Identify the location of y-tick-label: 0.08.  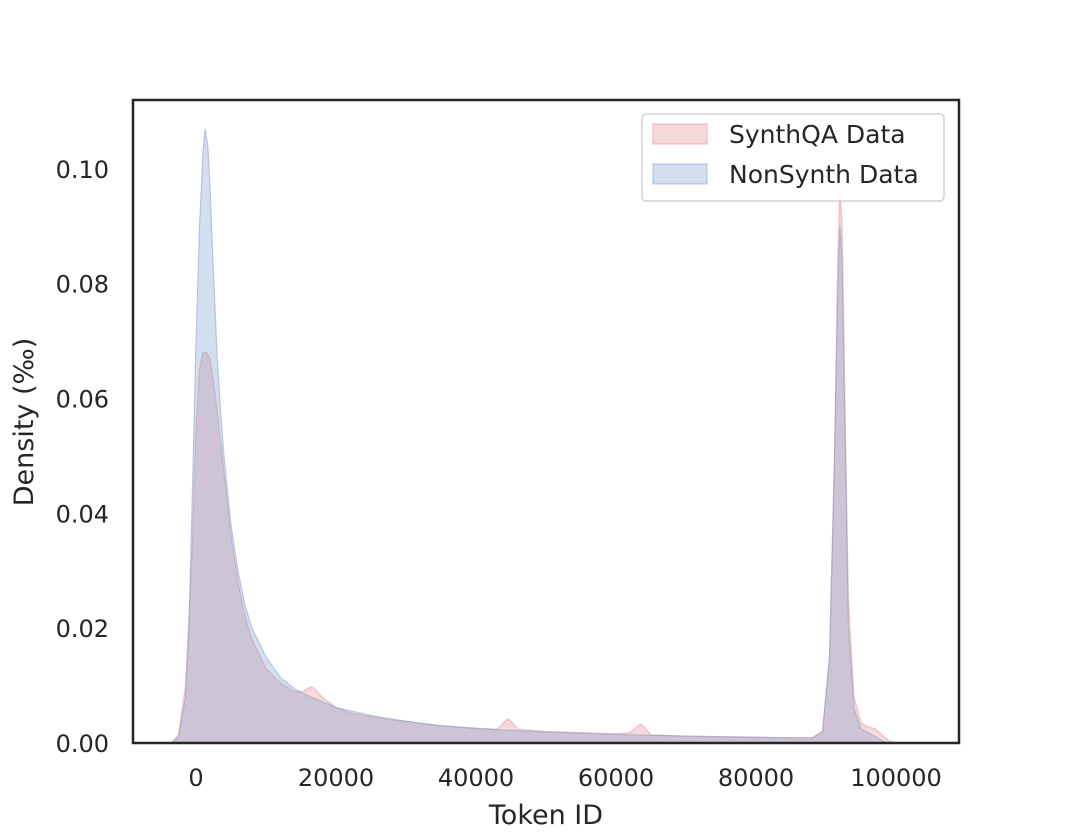
(82, 285).